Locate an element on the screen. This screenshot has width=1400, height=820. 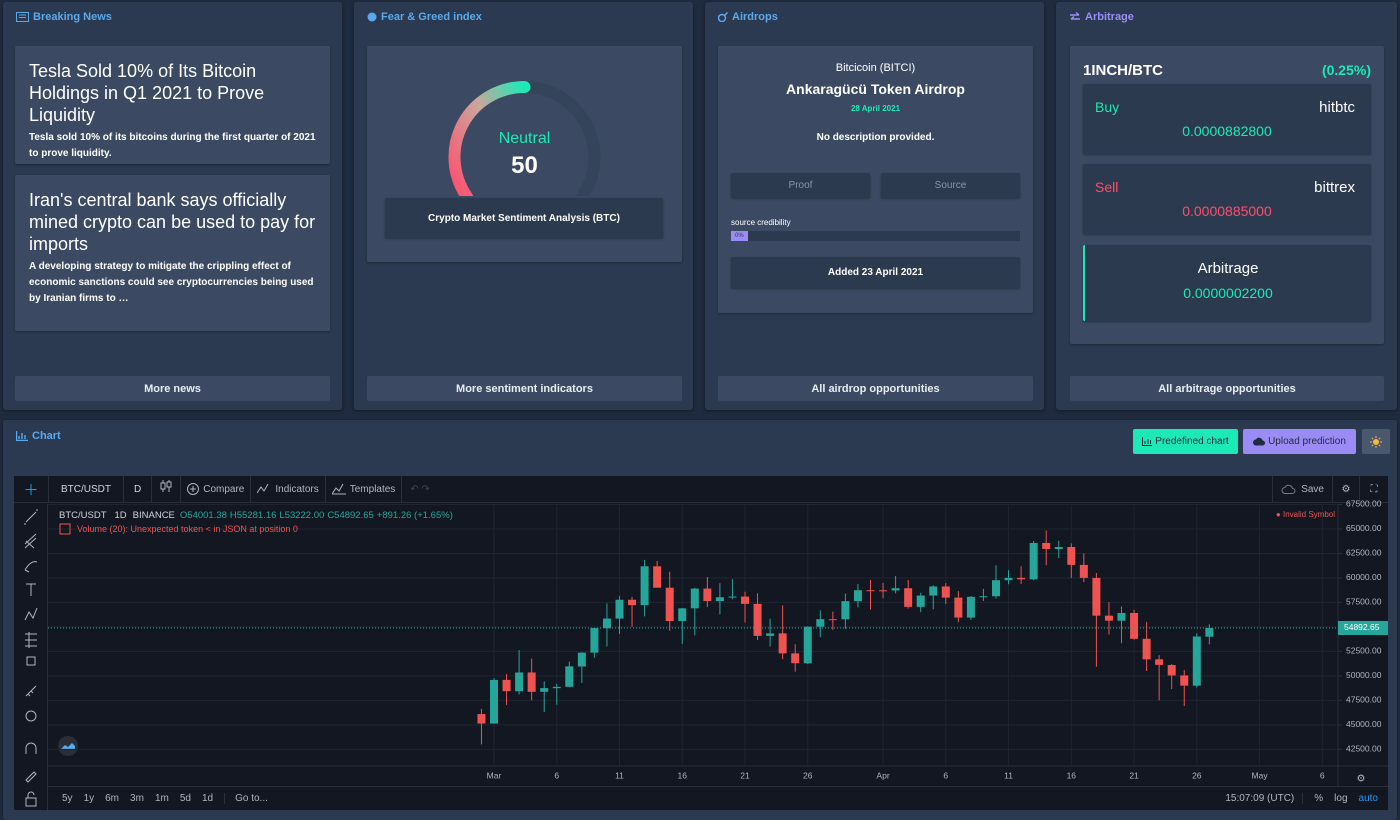
zoom-tool is located at coordinates (31, 716).